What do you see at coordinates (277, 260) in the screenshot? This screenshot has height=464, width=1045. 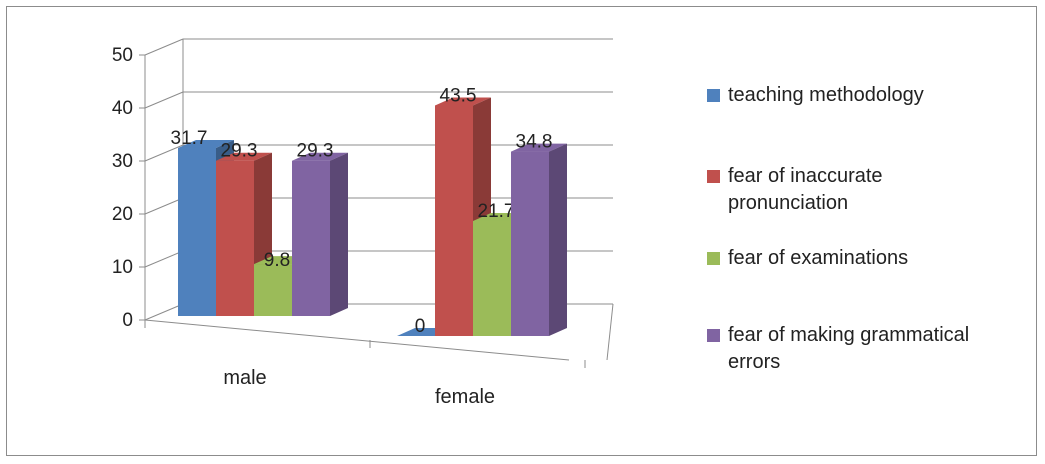 I see `data-label: 9.8` at bounding box center [277, 260].